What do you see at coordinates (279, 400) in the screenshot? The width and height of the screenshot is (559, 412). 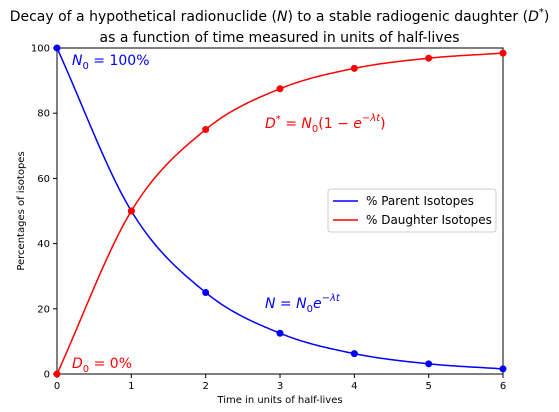 I see `x-axis-label: Time in units of half-lives` at bounding box center [279, 400].